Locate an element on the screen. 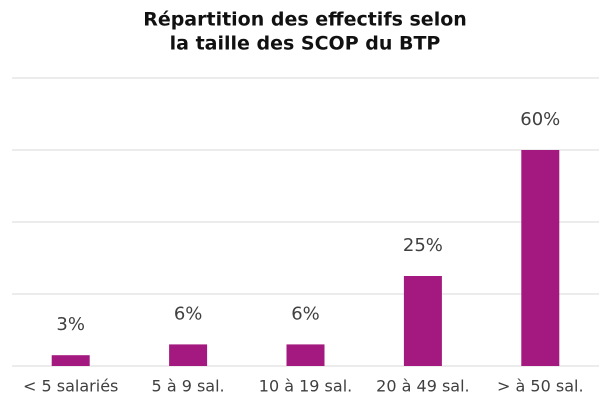 The image size is (599, 405). data-label: 25% is located at coordinates (423, 245).